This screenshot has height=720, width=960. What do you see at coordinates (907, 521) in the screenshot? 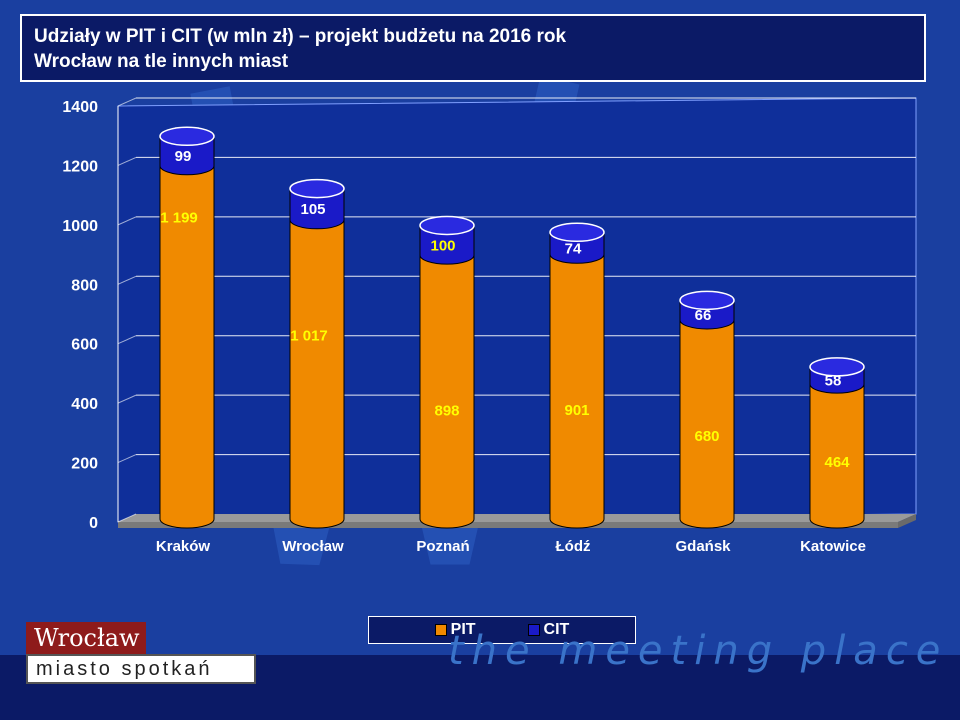
I see `plot-floor-side` at bounding box center [907, 521].